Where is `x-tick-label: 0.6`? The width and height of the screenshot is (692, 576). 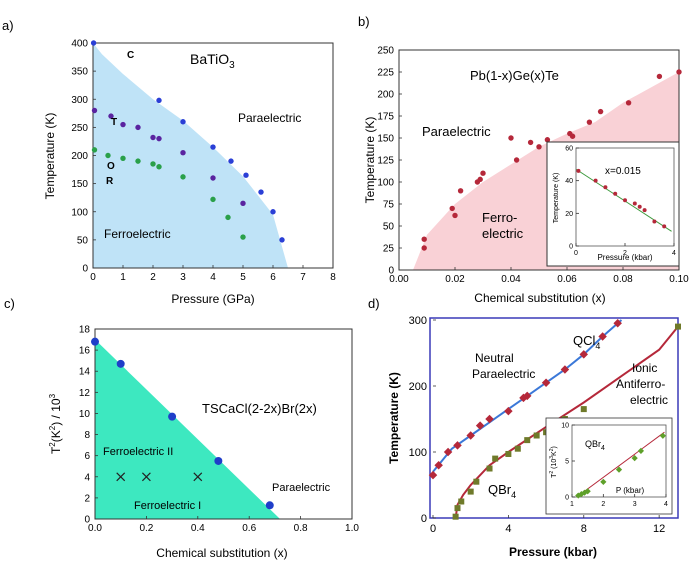
x-tick-label: 0.6 is located at coordinates (249, 528).